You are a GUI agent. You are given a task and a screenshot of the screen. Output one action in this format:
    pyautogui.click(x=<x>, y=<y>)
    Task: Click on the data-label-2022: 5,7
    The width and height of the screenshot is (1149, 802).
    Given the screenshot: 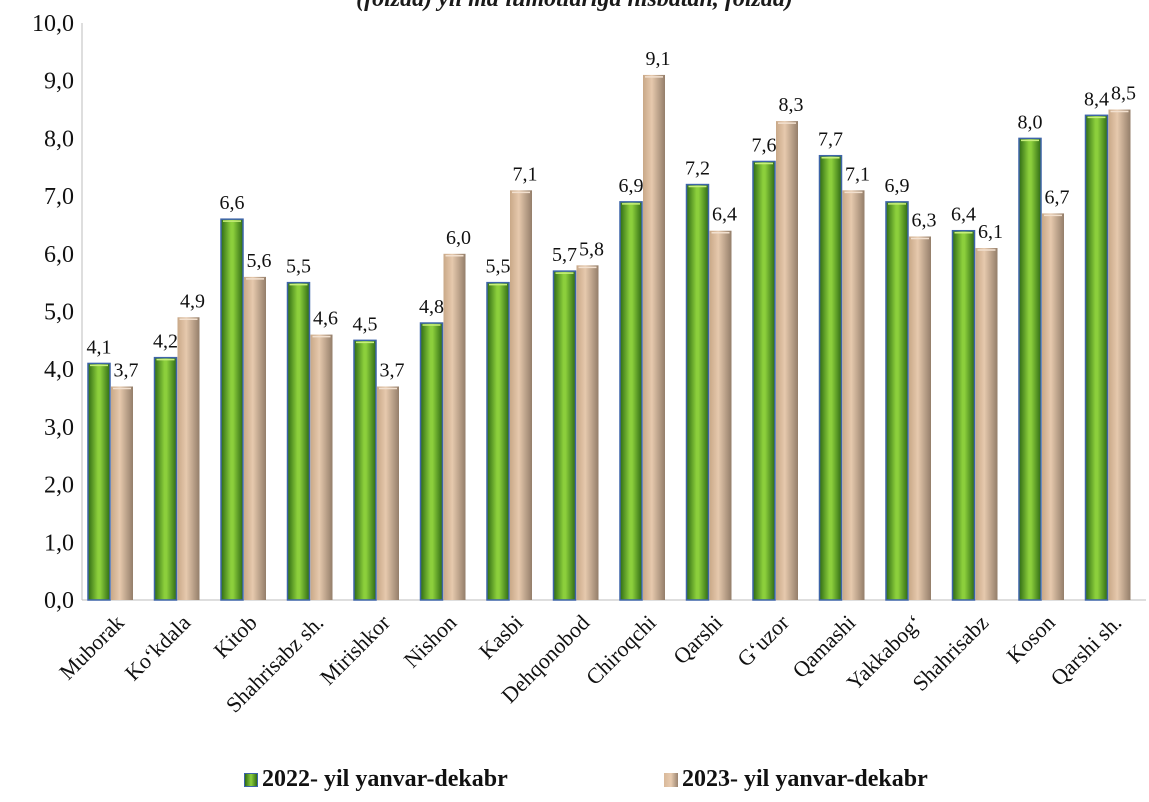 What is the action you would take?
    pyautogui.click(x=564, y=255)
    